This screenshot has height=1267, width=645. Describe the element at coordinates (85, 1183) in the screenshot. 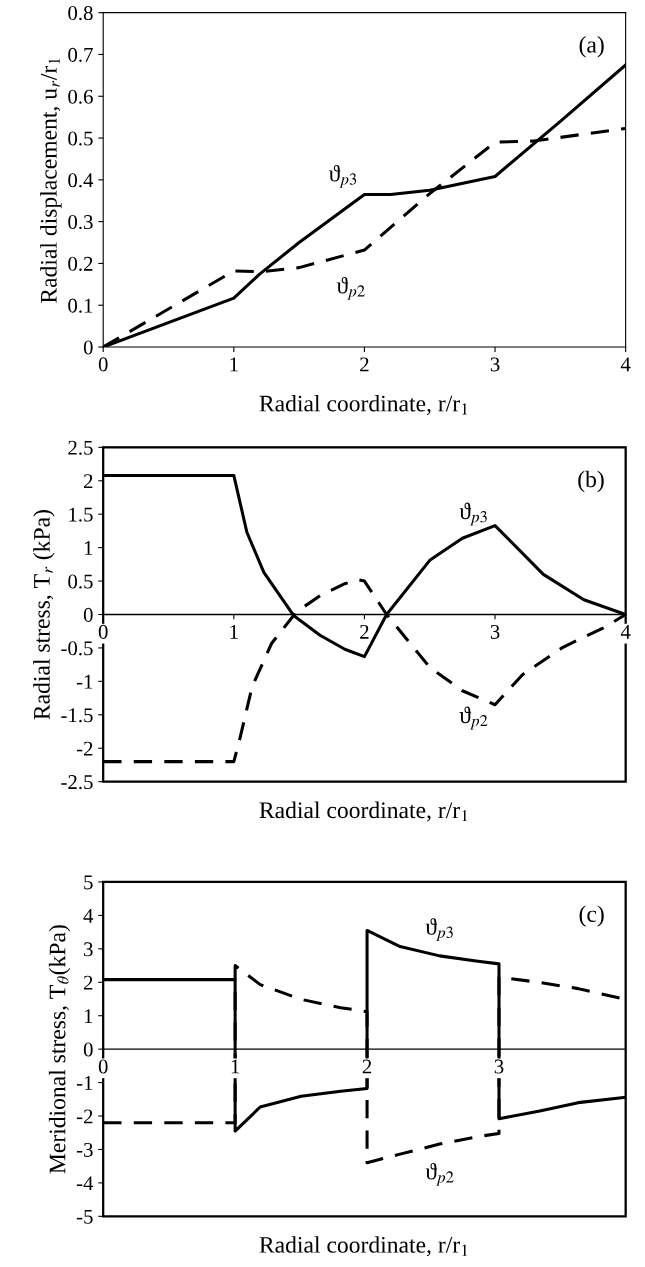

I see `y-tick-label: -4` at that location.